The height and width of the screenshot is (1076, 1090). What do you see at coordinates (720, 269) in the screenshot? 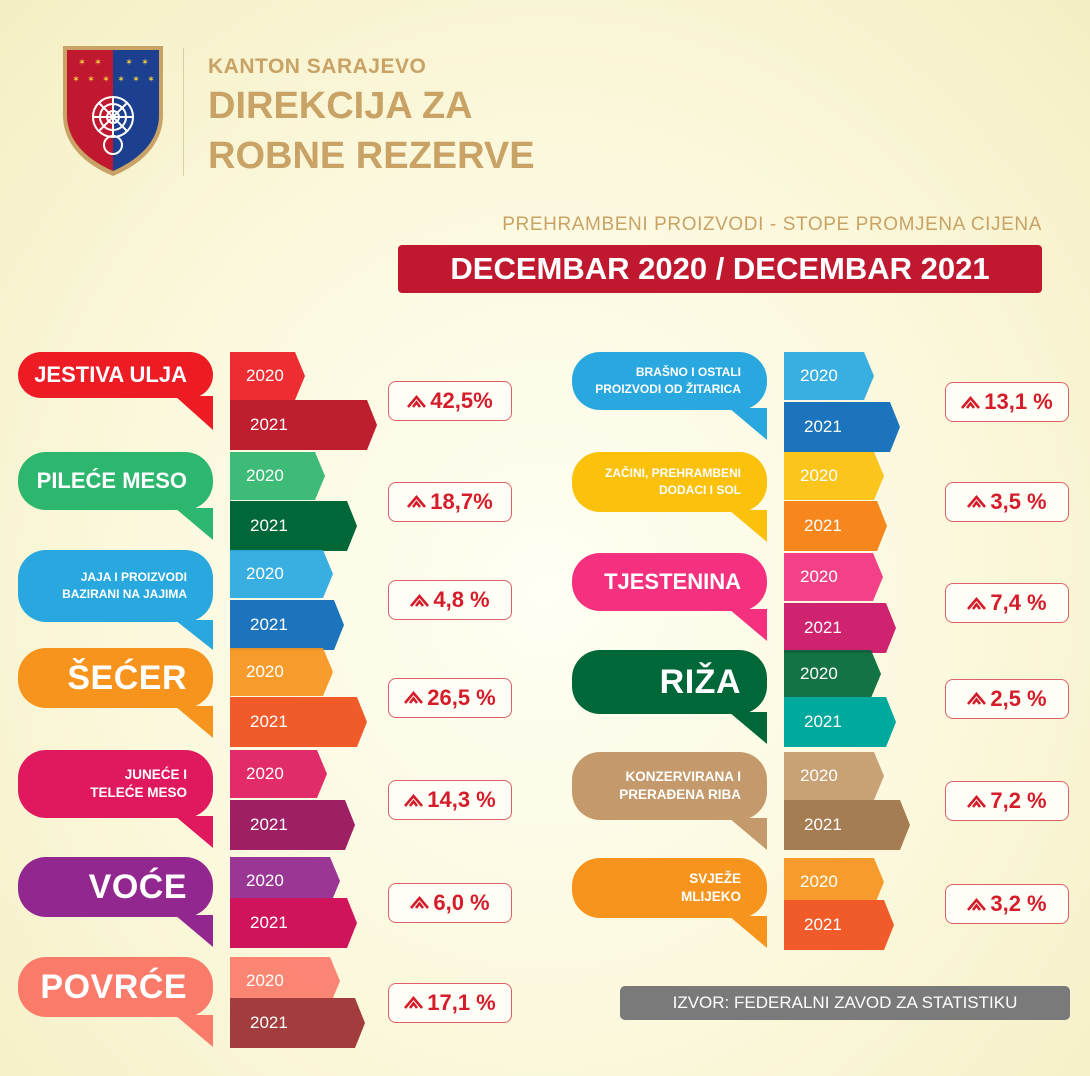
I see `period-banner: DECEMBAR 2020 / DECEMBAR 2021` at bounding box center [720, 269].